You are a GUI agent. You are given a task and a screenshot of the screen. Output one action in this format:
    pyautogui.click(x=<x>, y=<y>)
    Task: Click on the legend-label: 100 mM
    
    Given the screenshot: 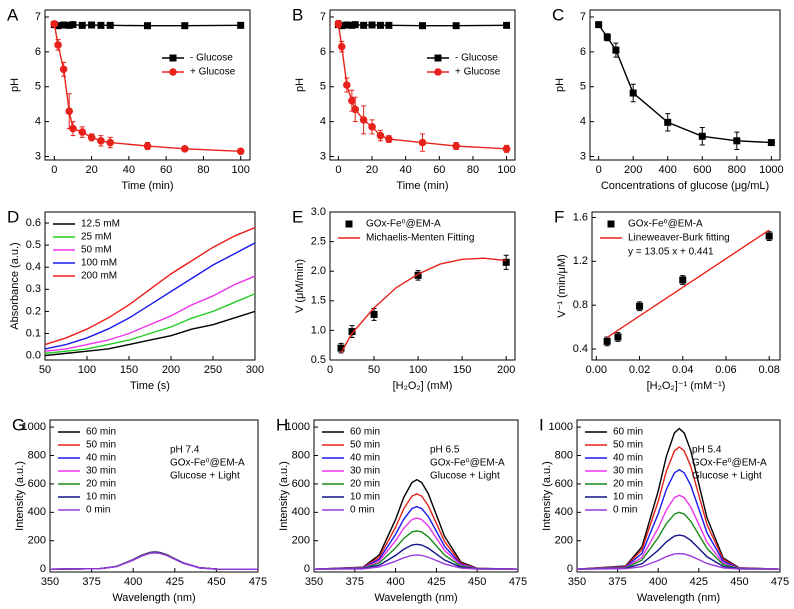 What is the action you would take?
    pyautogui.click(x=99, y=263)
    